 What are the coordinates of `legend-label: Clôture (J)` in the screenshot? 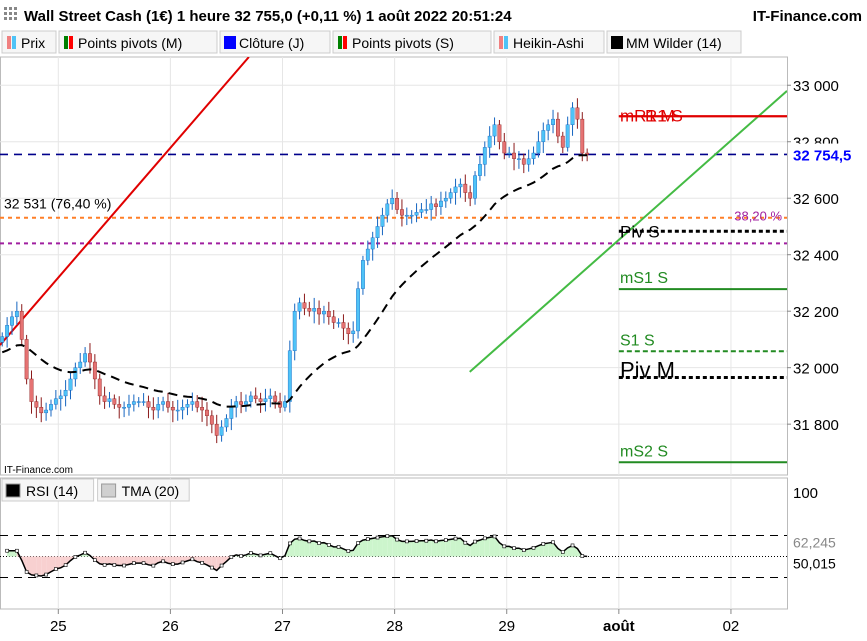 It's located at (271, 43).